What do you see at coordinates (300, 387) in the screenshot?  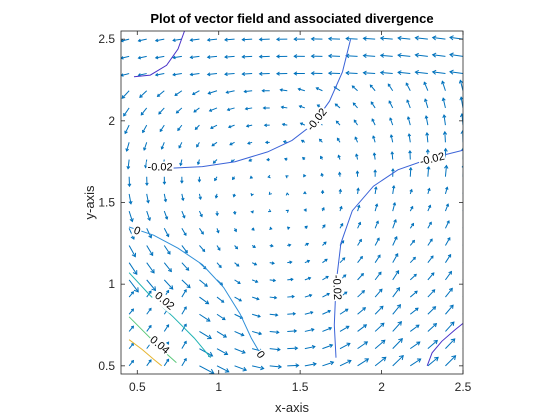 I see `x-tick-label: 1.5` at bounding box center [300, 387].